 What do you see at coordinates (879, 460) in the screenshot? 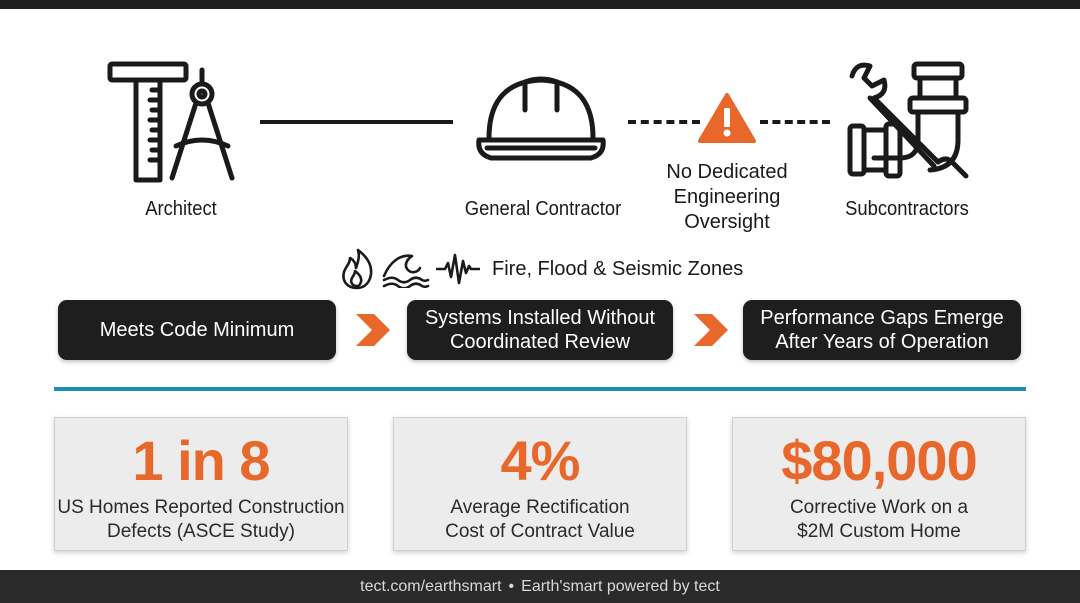
I see `stat-value: $80,000` at bounding box center [879, 460].